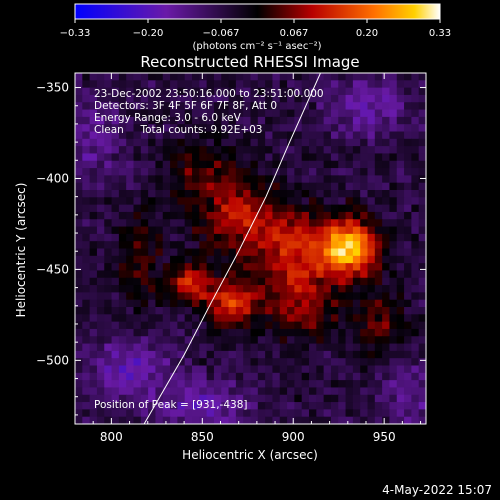 The image size is (500, 500). I want to click on info-time-range: 23-Dec-2002 23:50:16.000 to 23:51:00.000, so click(209, 94).